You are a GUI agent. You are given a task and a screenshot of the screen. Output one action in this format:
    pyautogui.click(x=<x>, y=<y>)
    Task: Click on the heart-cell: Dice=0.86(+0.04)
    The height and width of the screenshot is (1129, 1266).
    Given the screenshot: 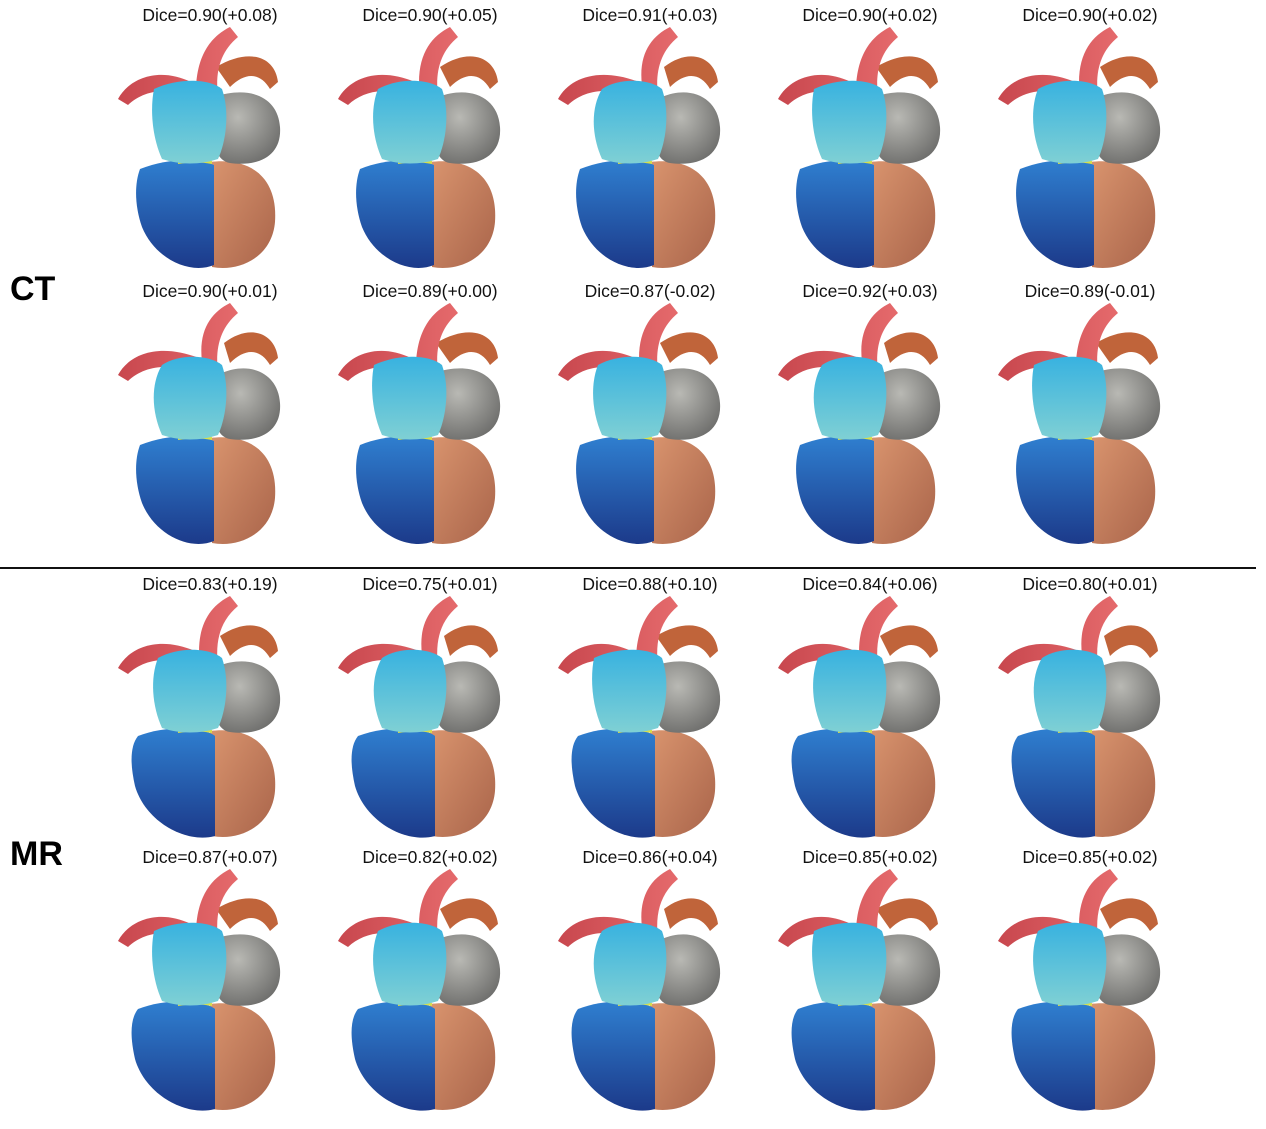 What is the action you would take?
    pyautogui.click(x=650, y=988)
    